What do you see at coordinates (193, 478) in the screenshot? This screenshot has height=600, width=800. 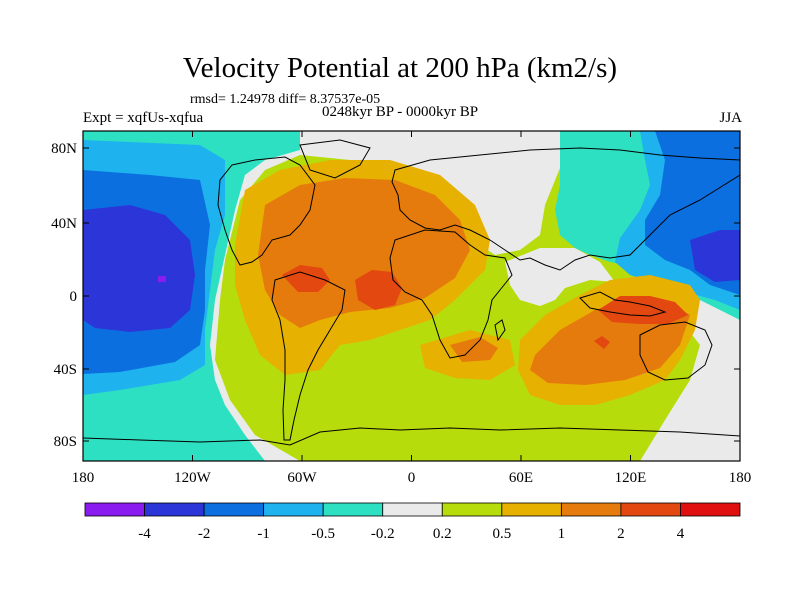 I see `lon-tick-label: 120W` at bounding box center [193, 478].